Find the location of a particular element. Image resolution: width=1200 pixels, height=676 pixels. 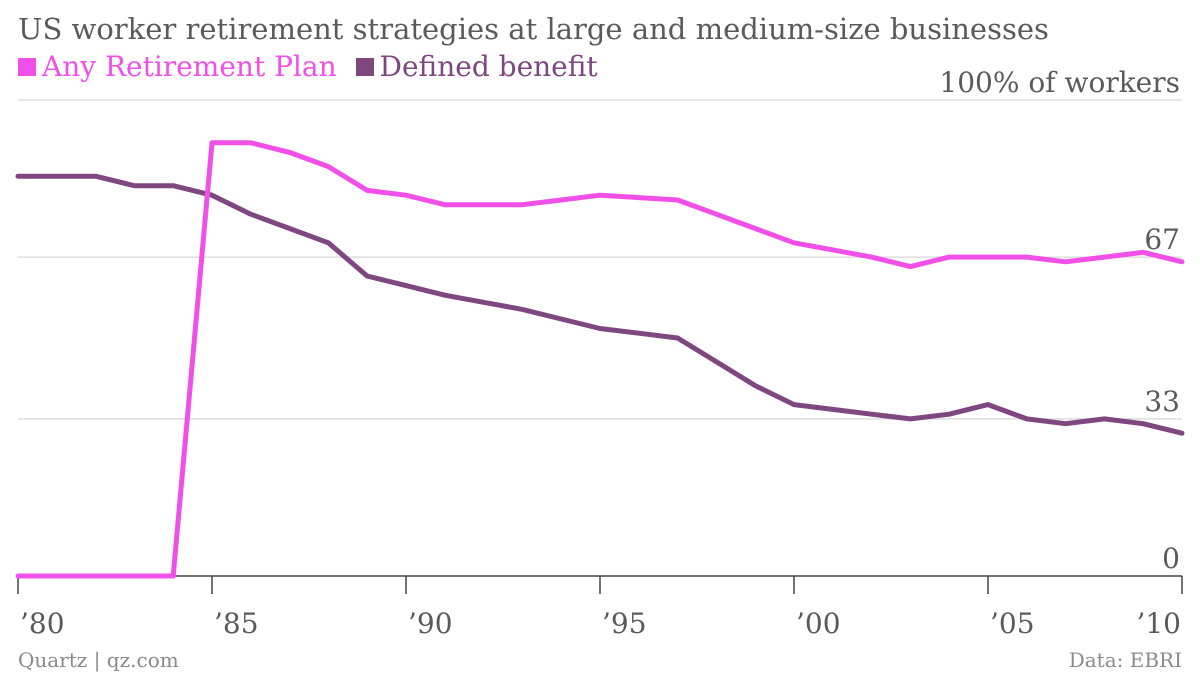

x-tick-label-1990: ’90 is located at coordinates (430, 623).